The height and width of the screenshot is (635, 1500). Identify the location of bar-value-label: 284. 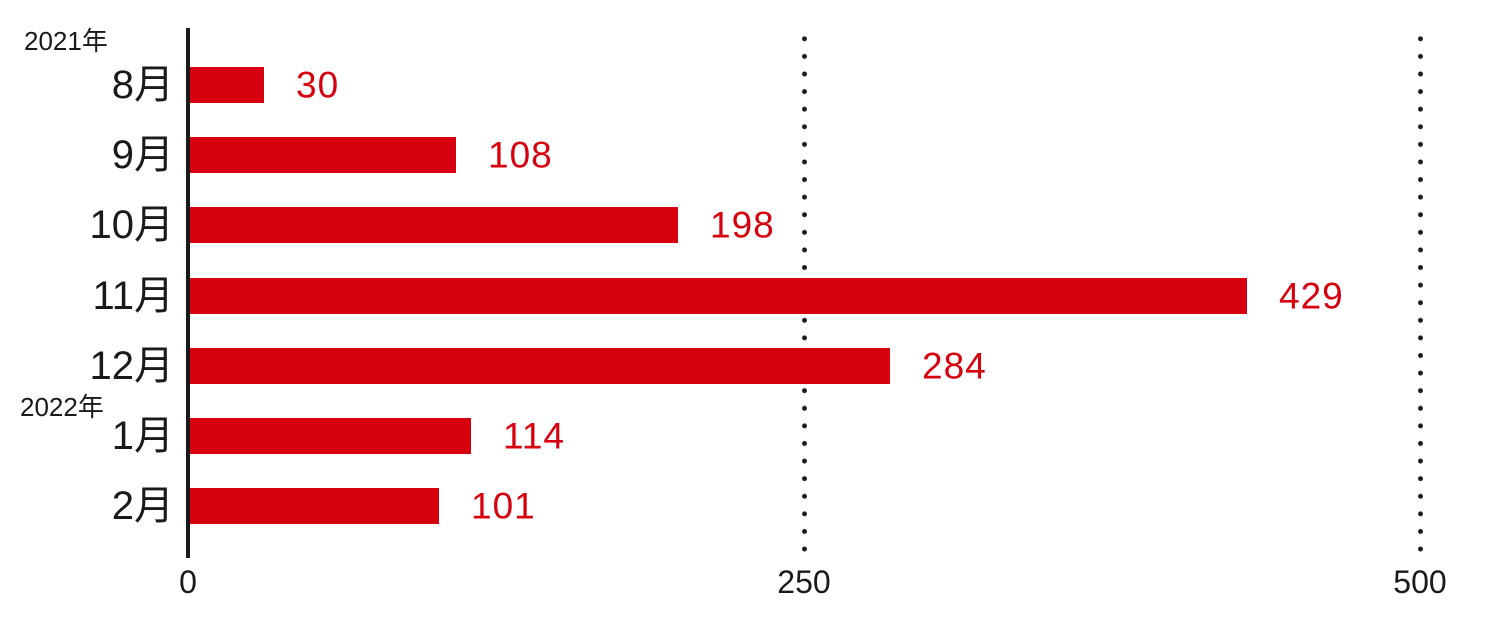
(954, 366).